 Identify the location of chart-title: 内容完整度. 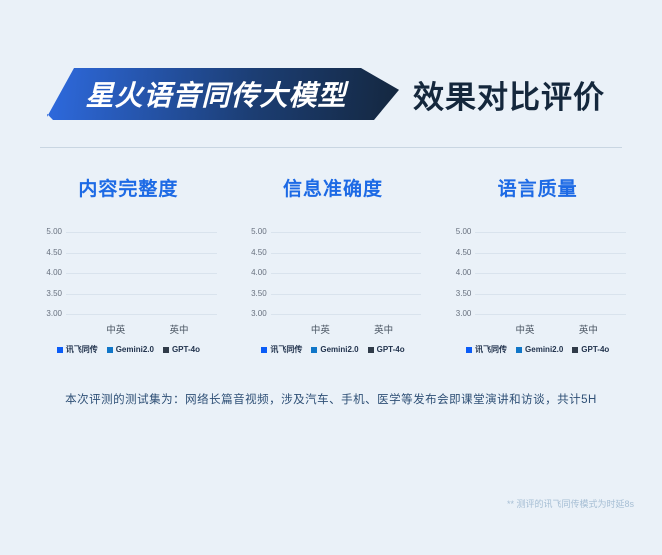
(128, 189).